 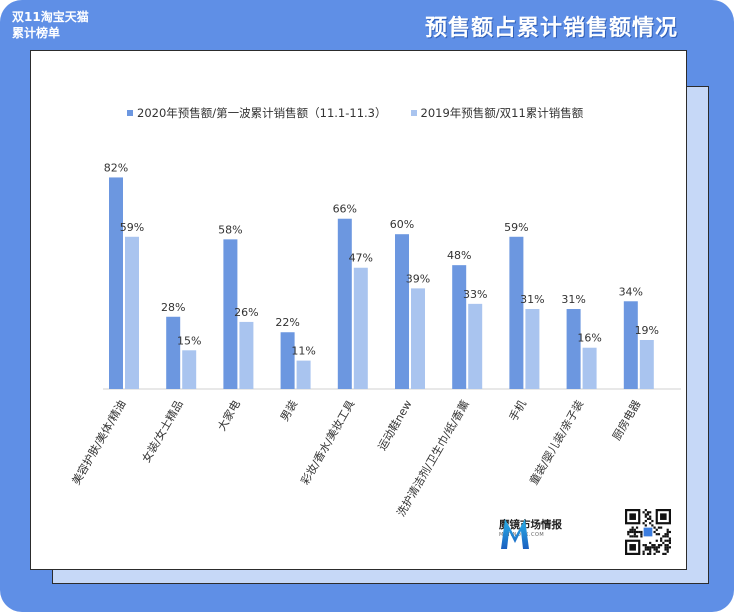 I want to click on data-label-2020-2: 58%, so click(x=230, y=229).